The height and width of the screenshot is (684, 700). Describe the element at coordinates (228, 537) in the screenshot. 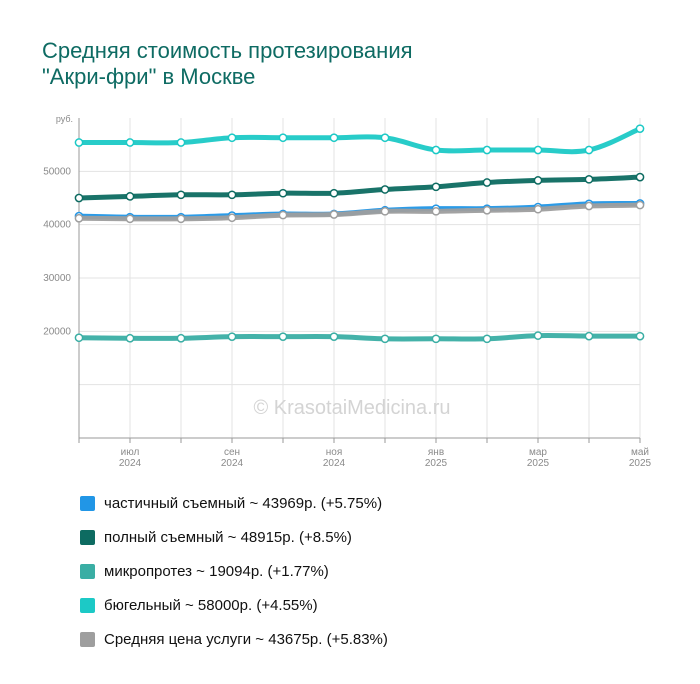

I see `legend-label: полный съемный ~ 48915р. (+8.5%)` at that location.